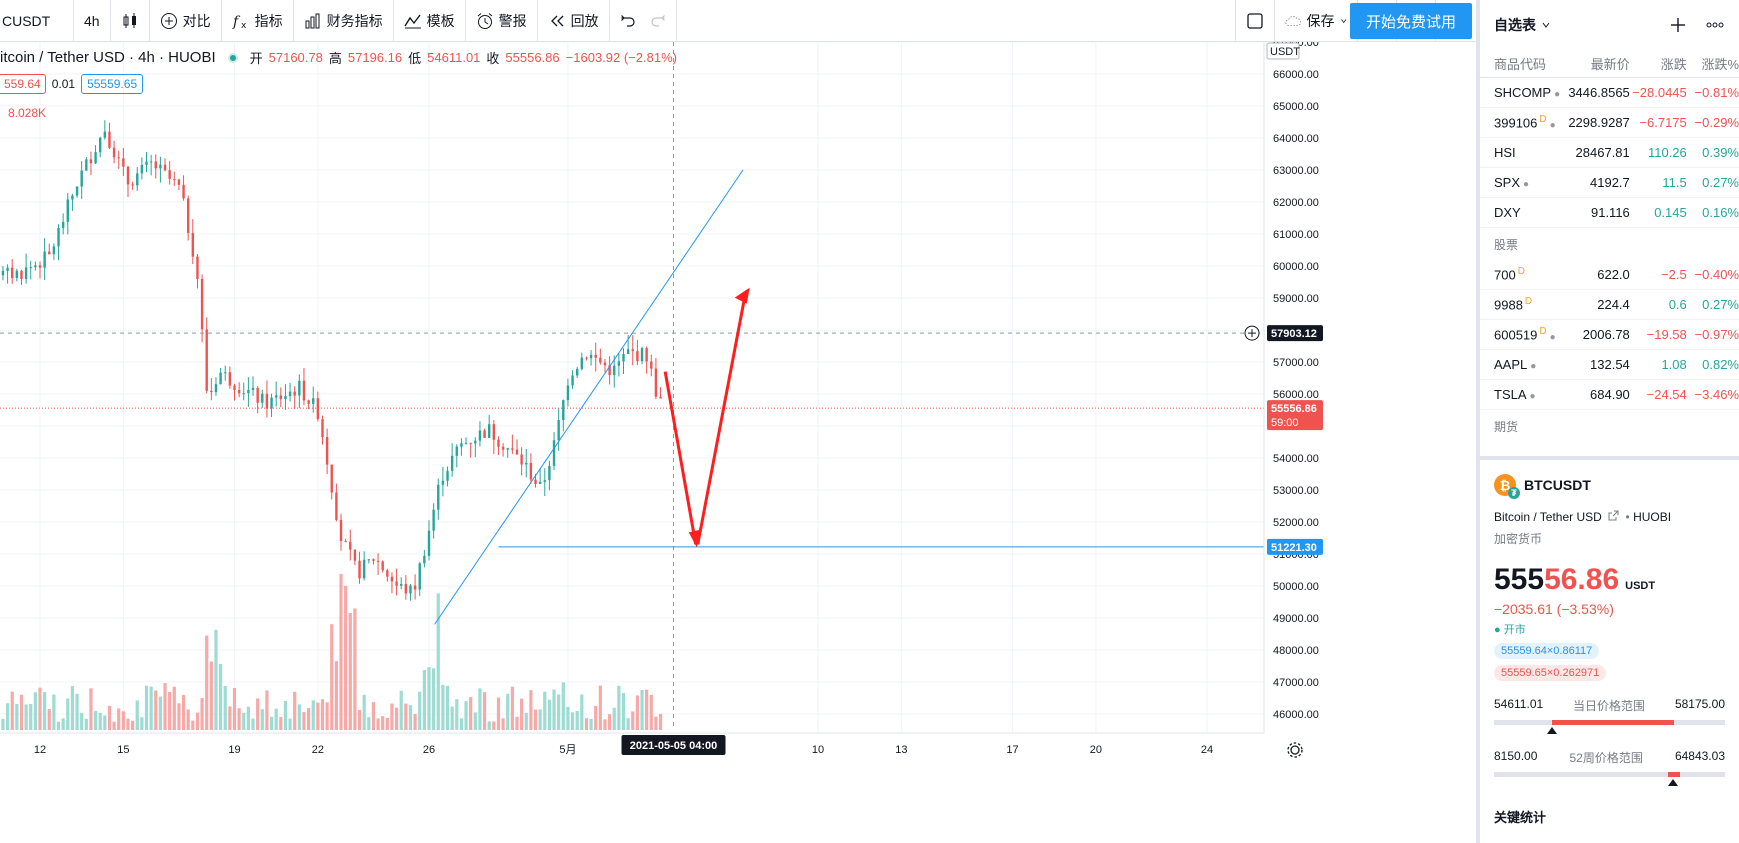 This screenshot has height=843, width=1739. I want to click on financials-button: 财务指标, so click(344, 21).